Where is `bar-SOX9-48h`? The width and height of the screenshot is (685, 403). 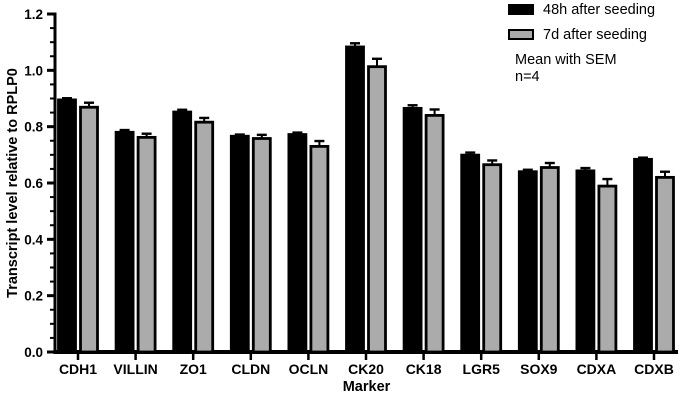
bar-SOX9-48h is located at coordinates (527, 262).